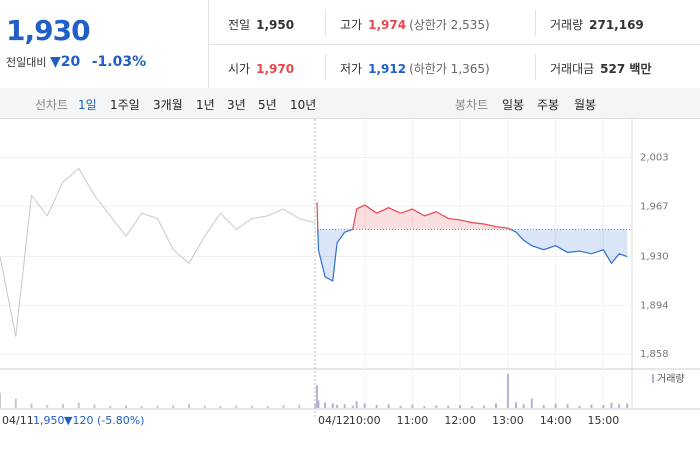 The width and height of the screenshot is (700, 450). What do you see at coordinates (18, 420) in the screenshot?
I see `date-label: 04/11` at bounding box center [18, 420].